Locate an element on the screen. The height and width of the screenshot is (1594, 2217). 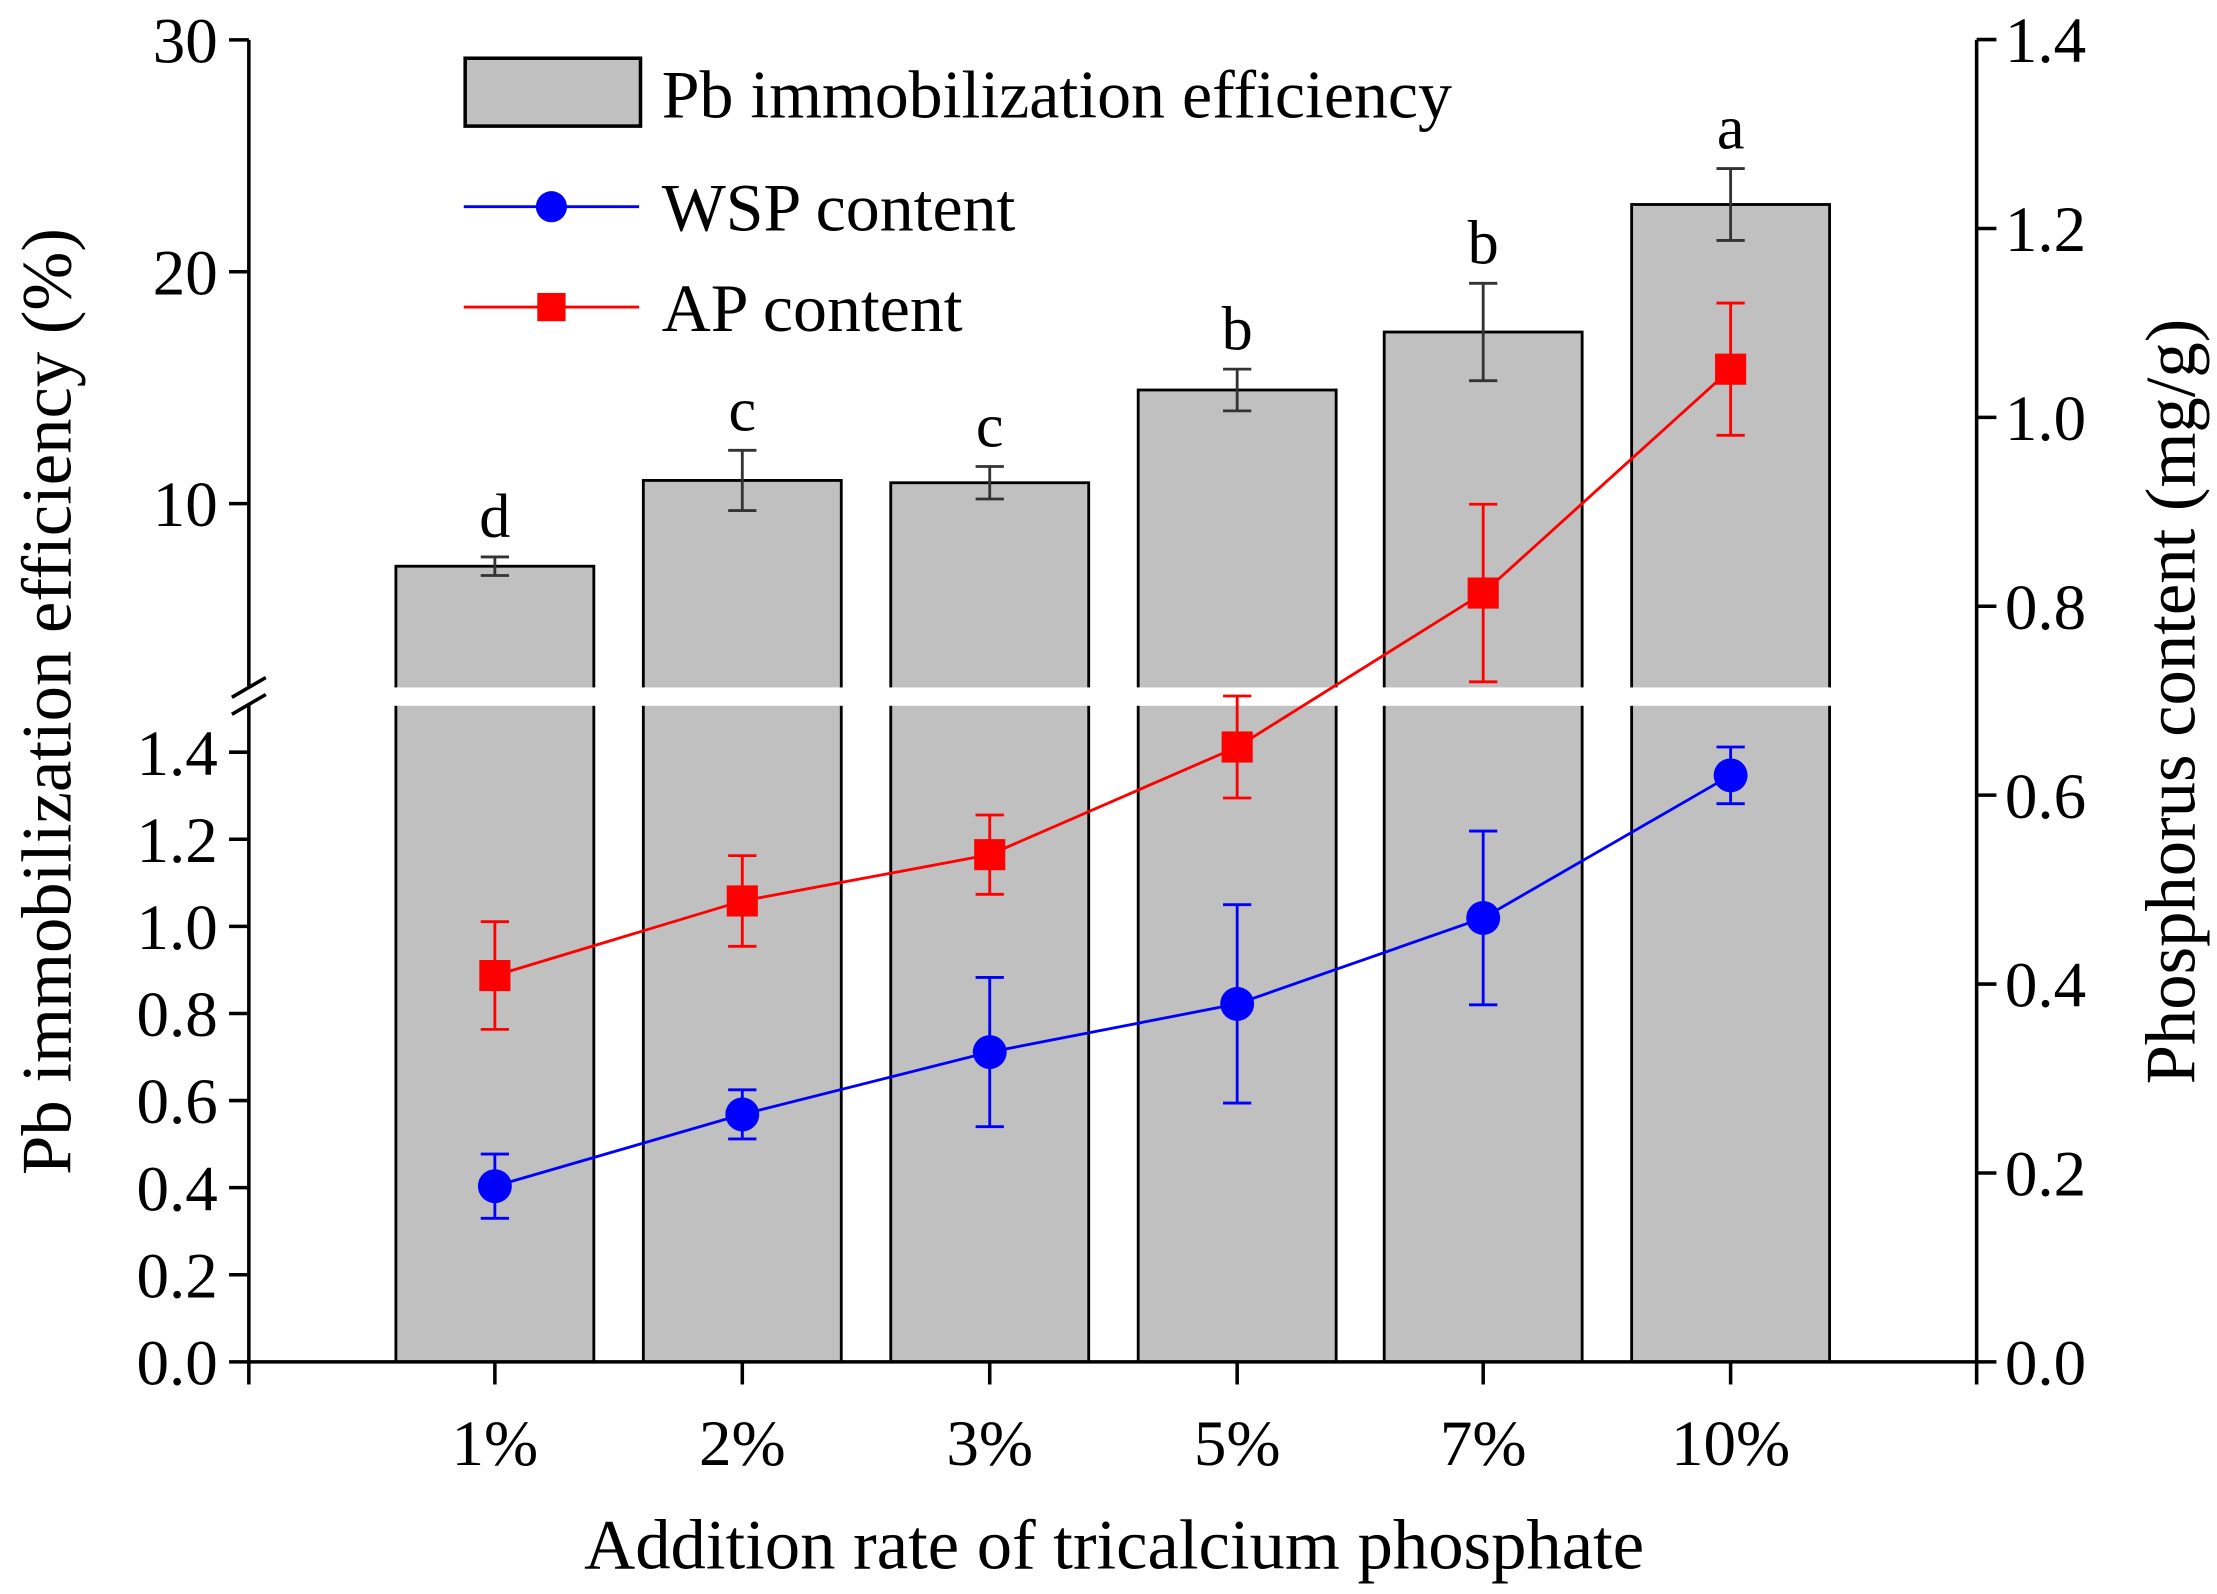
legend-marker-wsp is located at coordinates (551, 207).